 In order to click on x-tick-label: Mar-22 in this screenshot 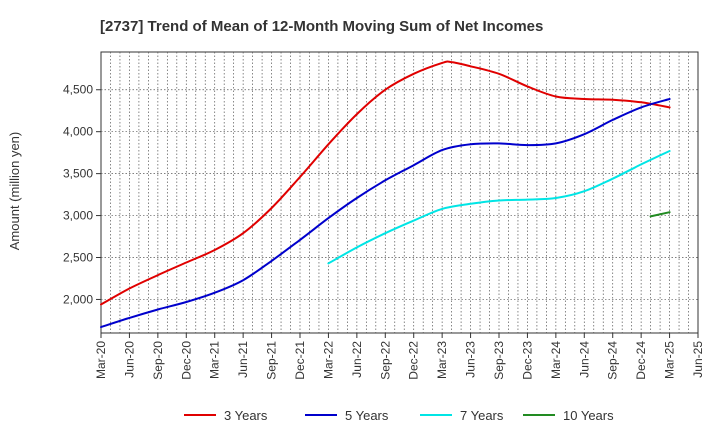, I will do `click(328, 360)`.